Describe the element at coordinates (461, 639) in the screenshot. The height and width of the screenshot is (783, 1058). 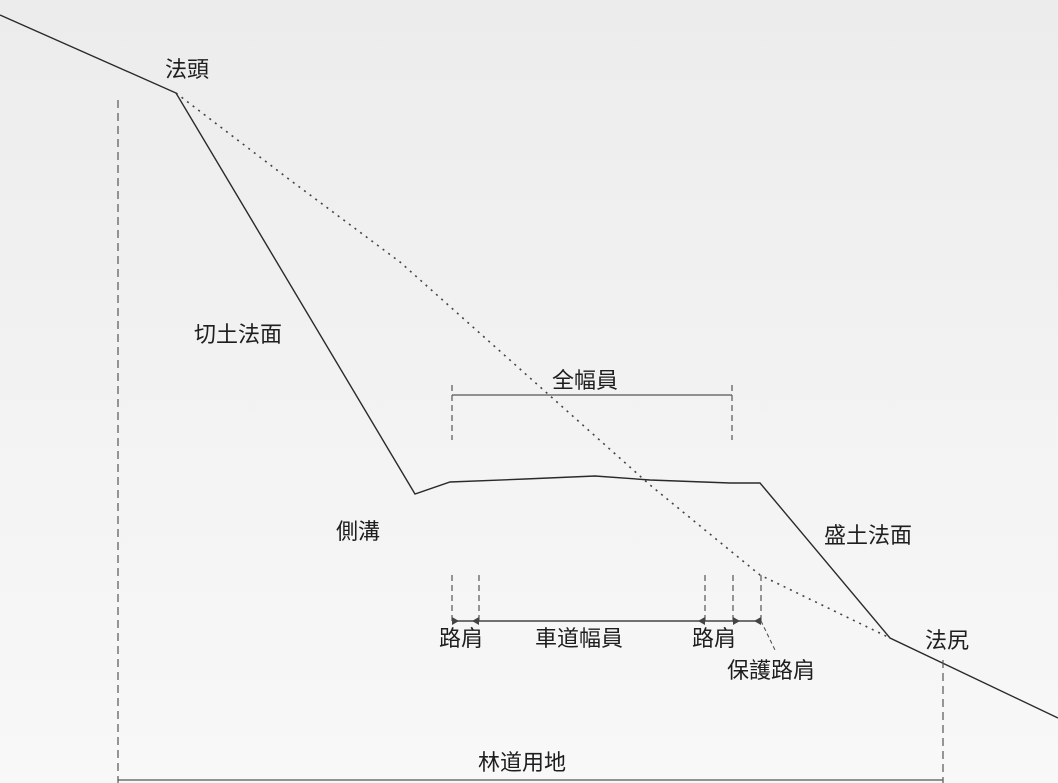
I see `label-shoulder-left: 路肩` at that location.